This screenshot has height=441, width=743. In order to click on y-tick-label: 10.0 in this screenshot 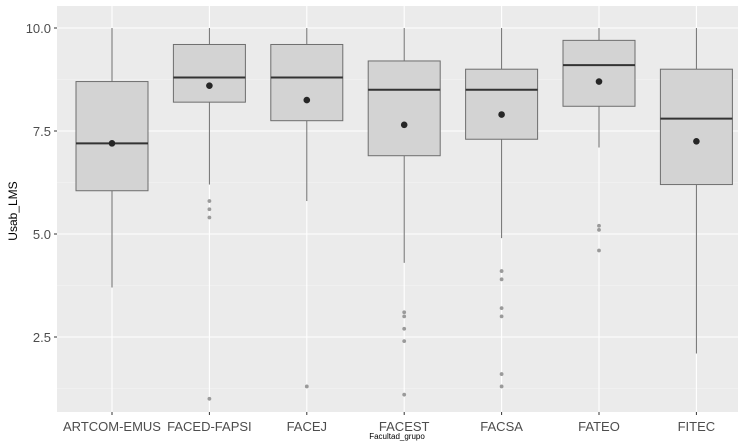, I will do `click(38, 28)`.